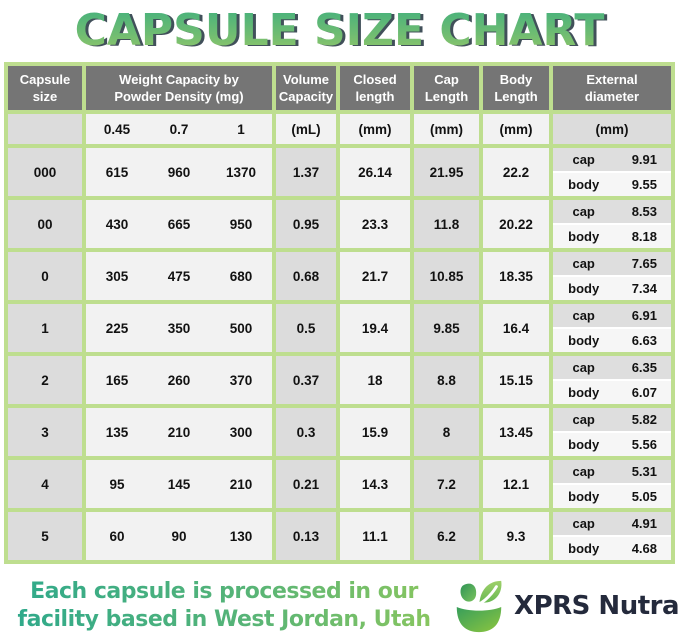 The image size is (679, 640). Describe the element at coordinates (179, 172) in the screenshot. I see `weight-value: 960` at that location.